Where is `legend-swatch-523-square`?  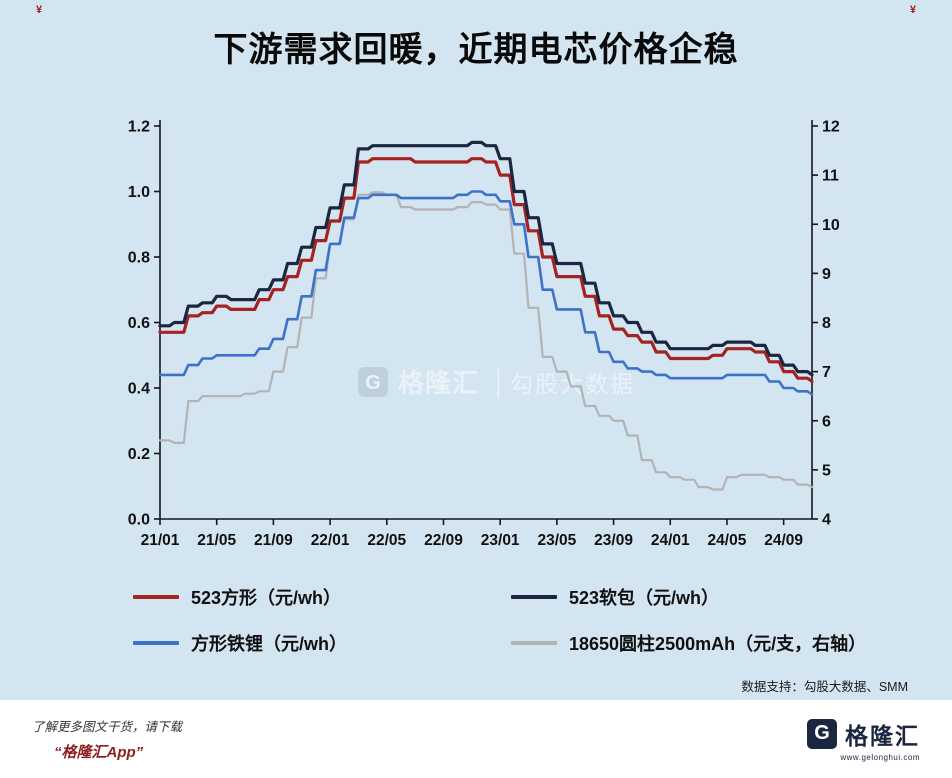
legend-swatch-523-square is located at coordinates (156, 596).